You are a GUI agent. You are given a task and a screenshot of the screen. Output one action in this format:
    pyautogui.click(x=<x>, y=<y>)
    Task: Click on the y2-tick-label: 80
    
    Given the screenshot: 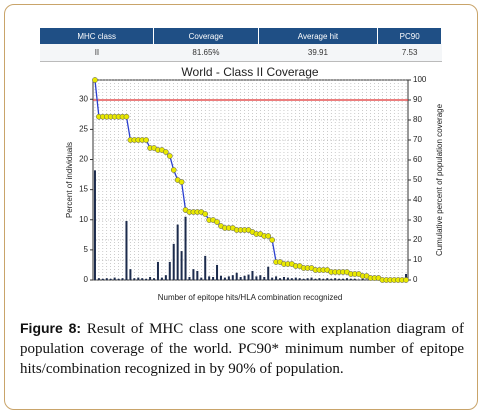 What is the action you would take?
    pyautogui.click(x=417, y=119)
    